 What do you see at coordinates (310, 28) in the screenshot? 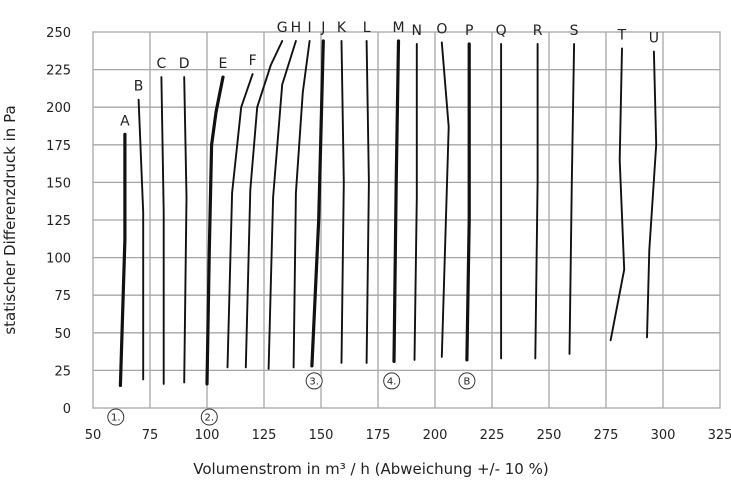
I see `series-label-i: I` at bounding box center [310, 28].